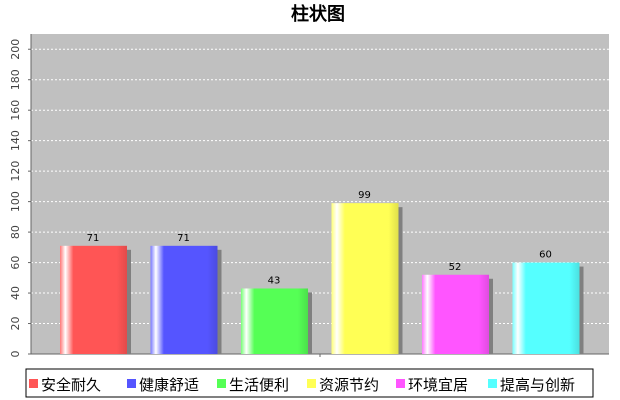  What do you see at coordinates (169, 385) in the screenshot?
I see `legend-label: 健康舒适` at bounding box center [169, 385].